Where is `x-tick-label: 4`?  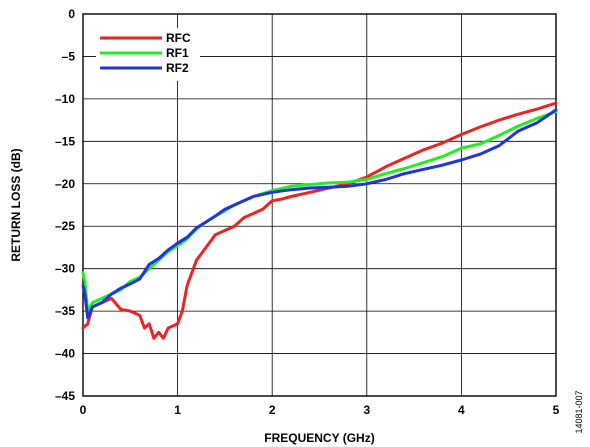 x-tick-label: 4 is located at coordinates (461, 410).